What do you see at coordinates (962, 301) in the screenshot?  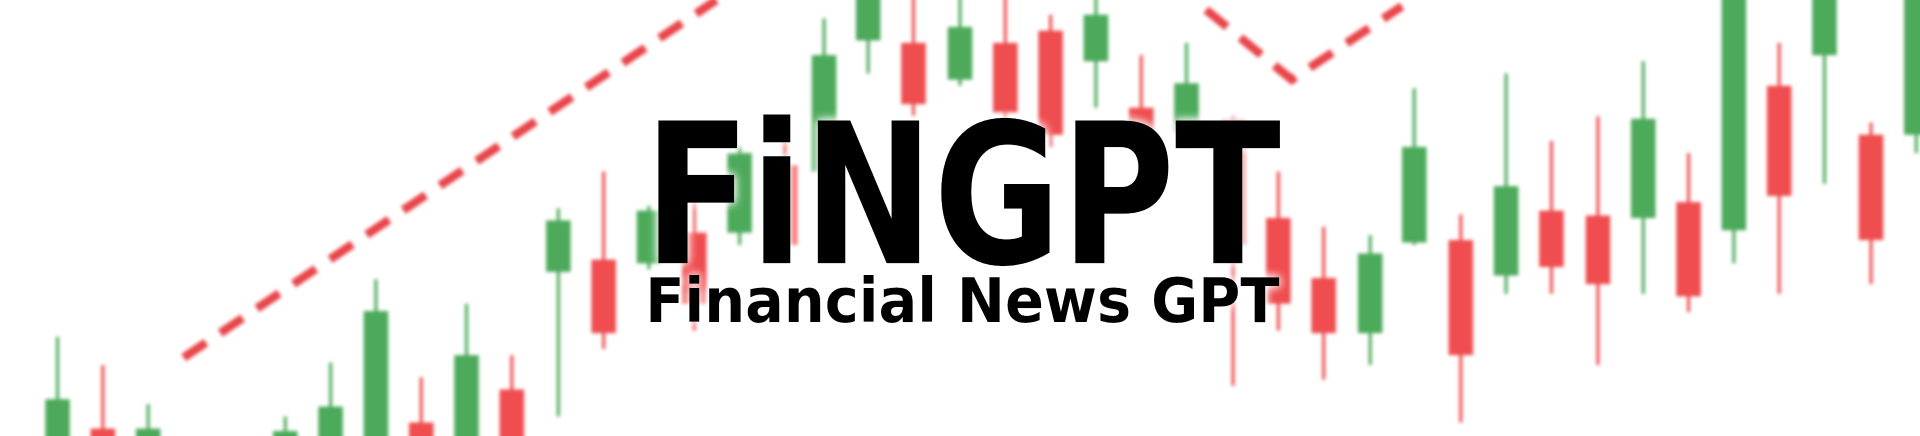 I see `subtitle: Financial News GPT` at bounding box center [962, 301].